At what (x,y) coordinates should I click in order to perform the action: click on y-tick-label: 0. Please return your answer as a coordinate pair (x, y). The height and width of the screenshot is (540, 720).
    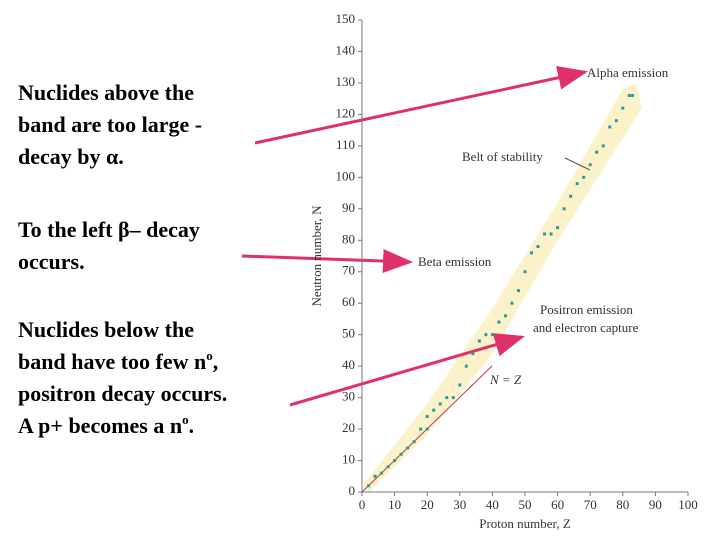
    Looking at the image, I should click on (352, 490).